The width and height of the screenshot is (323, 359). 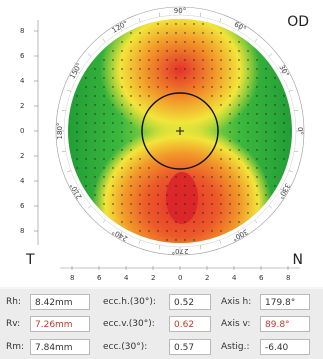 I want to click on rh-value: 8.42mm, so click(x=60, y=302).